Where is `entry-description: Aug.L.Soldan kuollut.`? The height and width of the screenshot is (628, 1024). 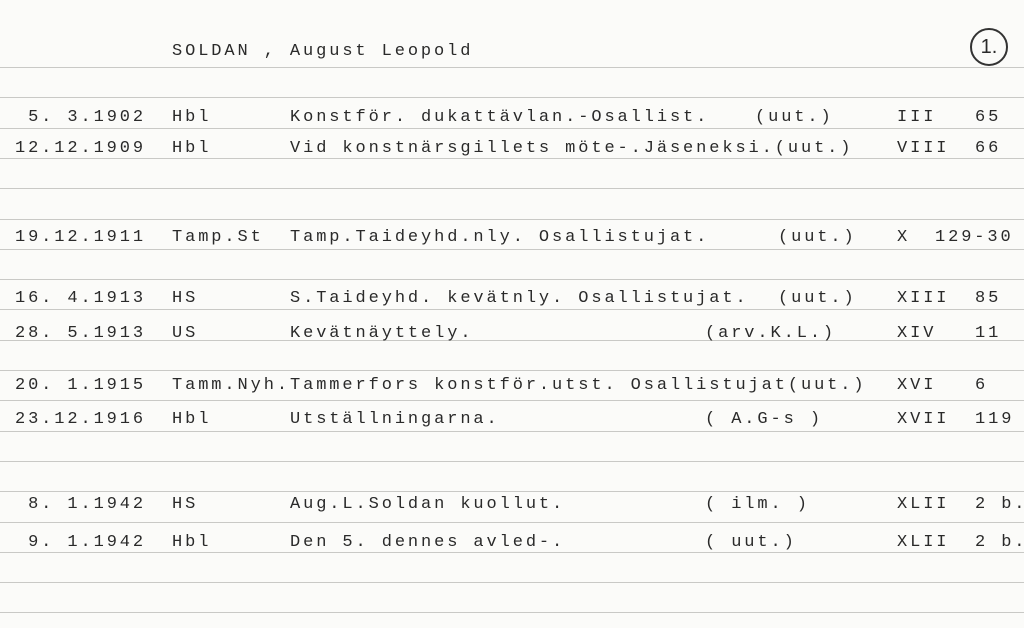
entry-description: Aug.L.Soldan kuollut. is located at coordinates (428, 504).